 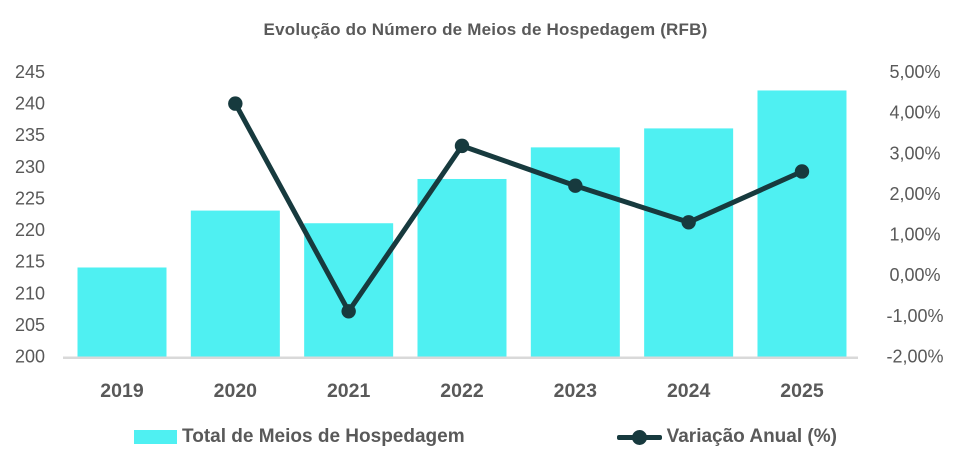 I want to click on legend-item-total: Total de Meios de Hospedagem, so click(x=299, y=437).